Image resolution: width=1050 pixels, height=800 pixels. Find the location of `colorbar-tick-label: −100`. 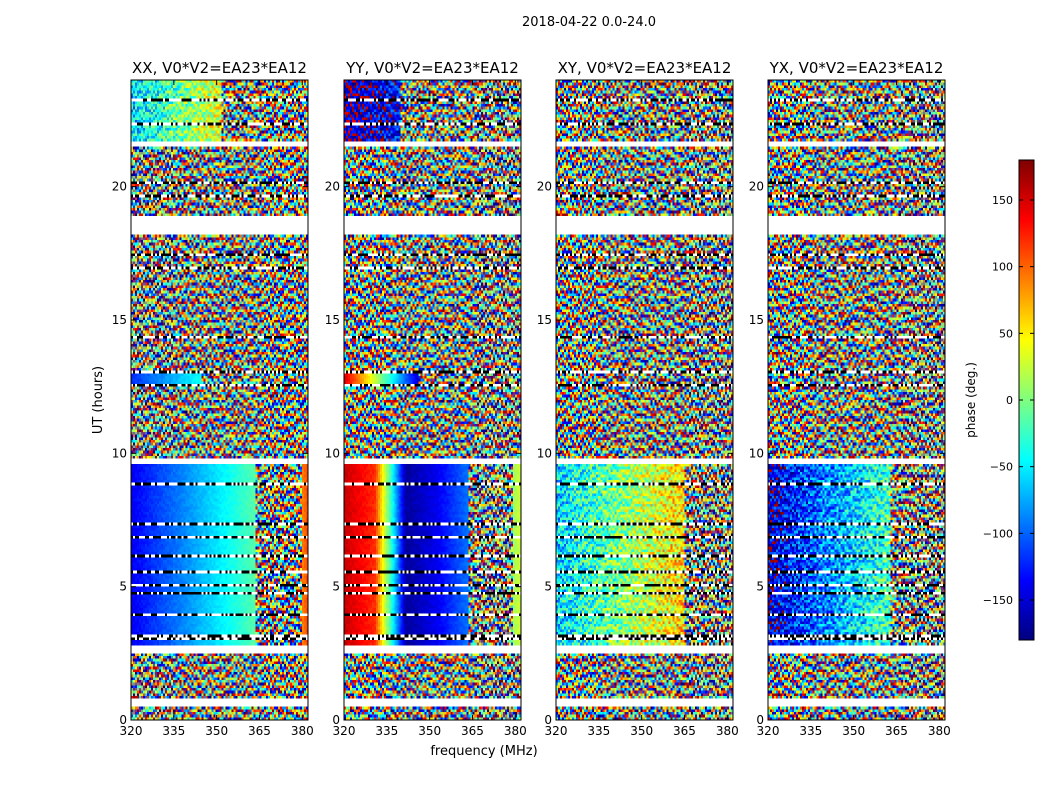

colorbar-tick-label: −100 is located at coordinates (998, 533).